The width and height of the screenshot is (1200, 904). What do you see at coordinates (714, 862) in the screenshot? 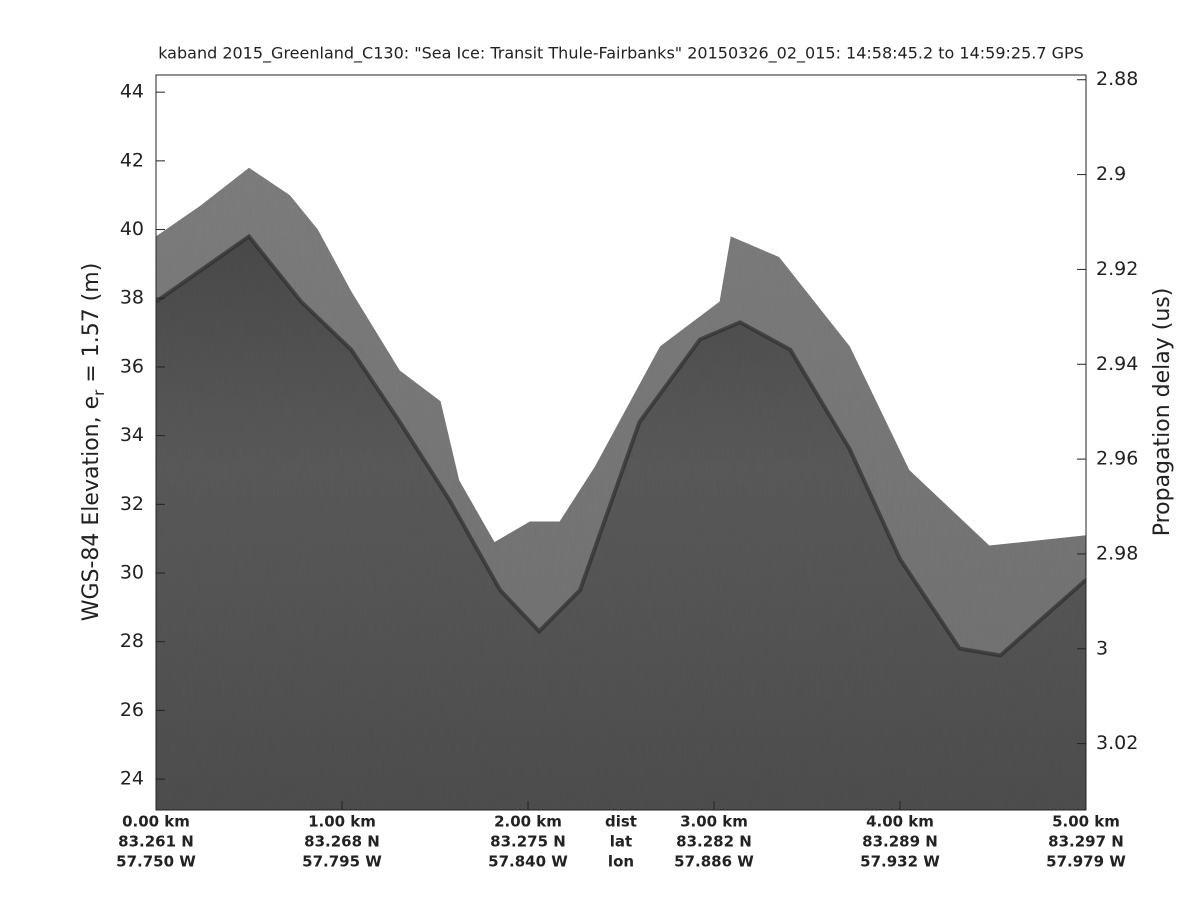
I see `lon-label: 57.886 W` at bounding box center [714, 862].